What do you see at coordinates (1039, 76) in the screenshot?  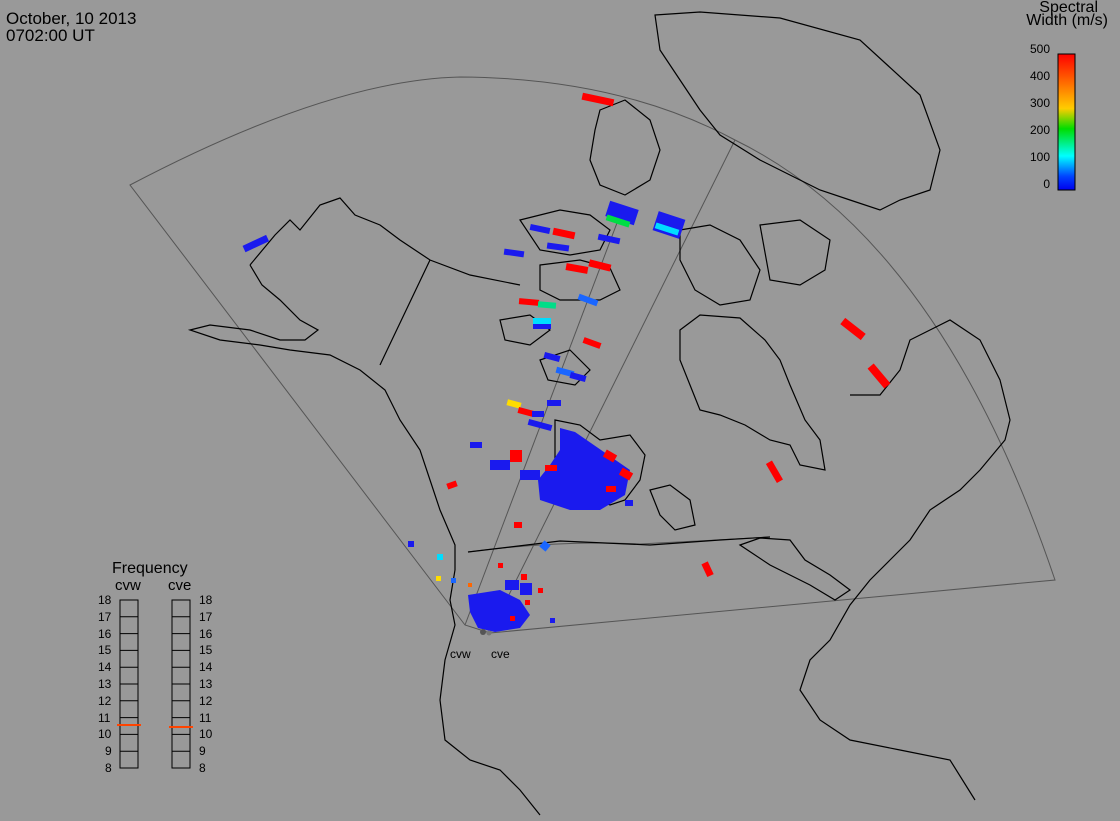 I see `colorbar-tick: 400` at bounding box center [1039, 76].